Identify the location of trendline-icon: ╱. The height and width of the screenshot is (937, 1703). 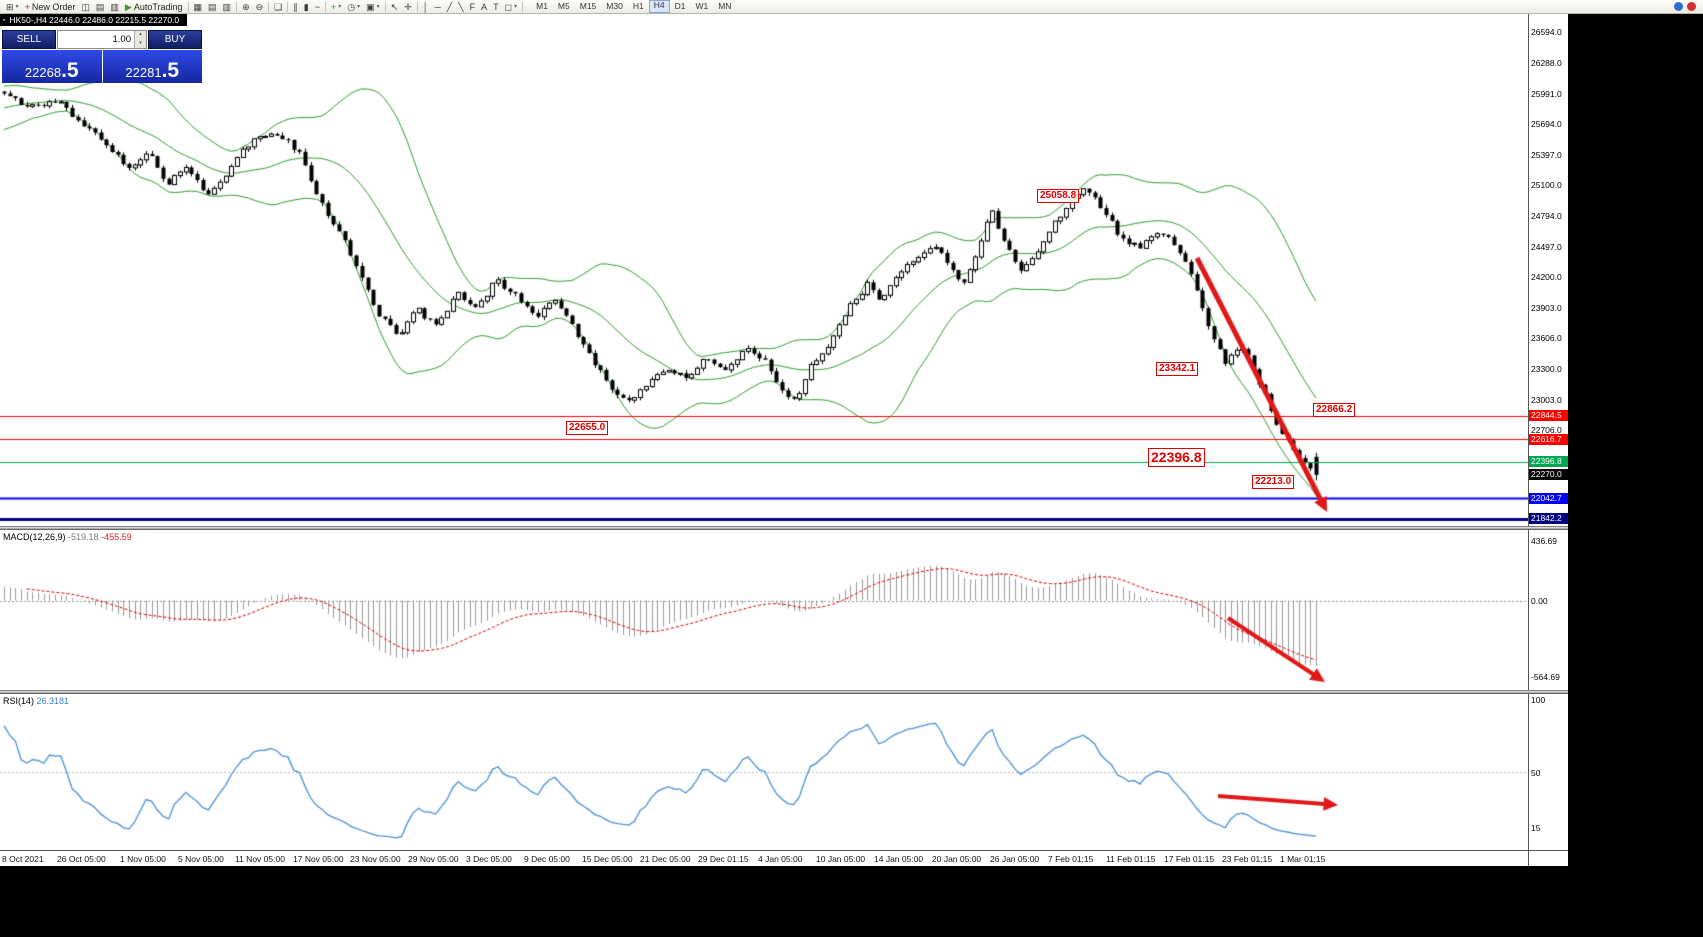
(449, 6).